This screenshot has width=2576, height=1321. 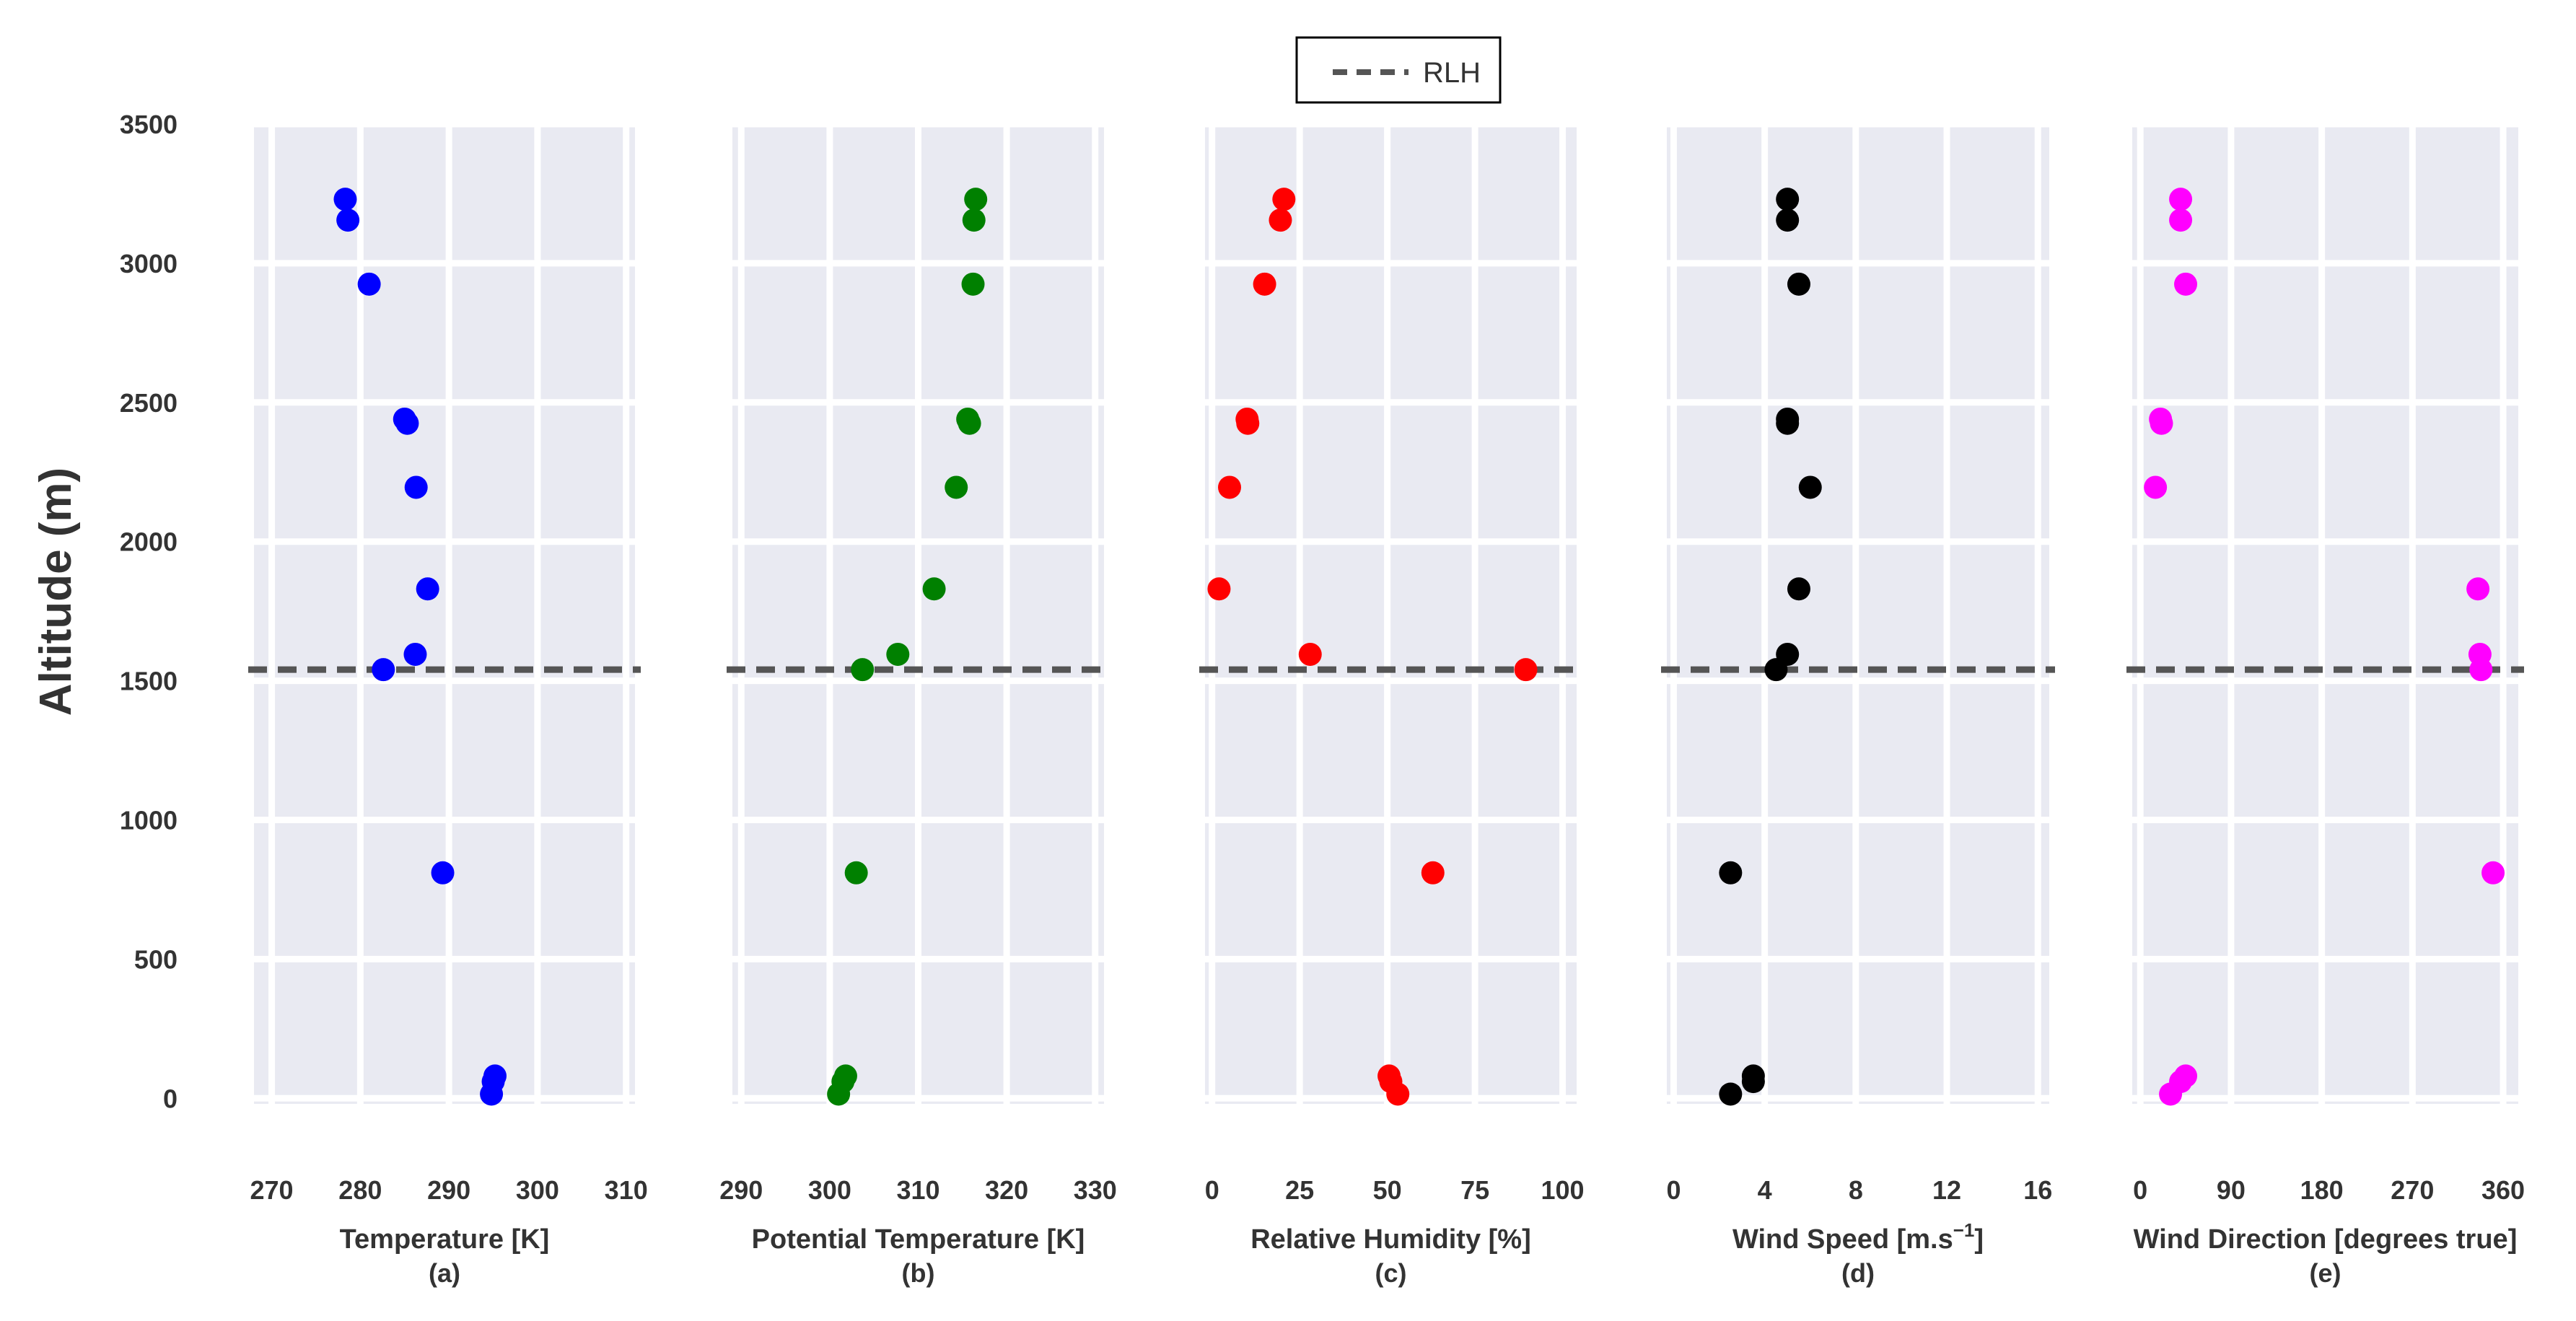 What do you see at coordinates (149, 263) in the screenshot?
I see `y-tick-label: 3000` at bounding box center [149, 263].